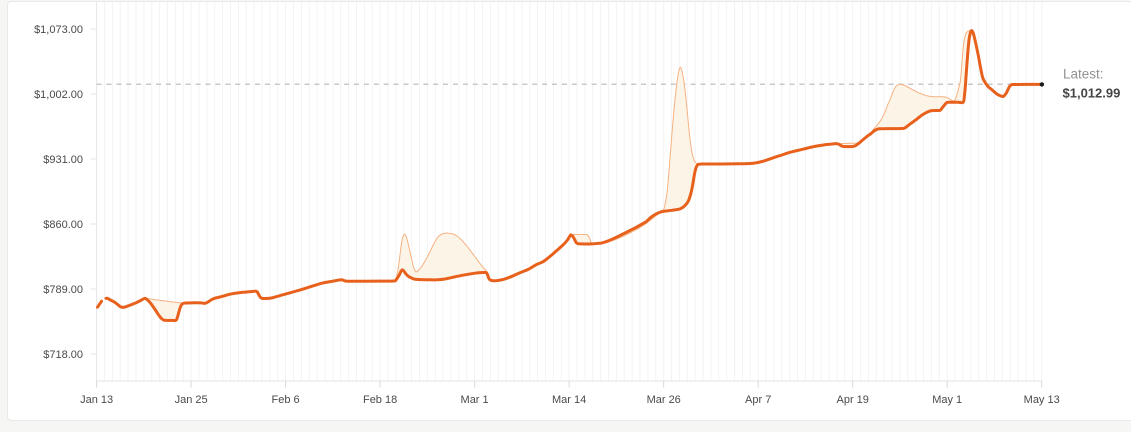 This screenshot has height=432, width=1131. What do you see at coordinates (63, 290) in the screenshot?
I see `svg-text: $789.00` at bounding box center [63, 290].